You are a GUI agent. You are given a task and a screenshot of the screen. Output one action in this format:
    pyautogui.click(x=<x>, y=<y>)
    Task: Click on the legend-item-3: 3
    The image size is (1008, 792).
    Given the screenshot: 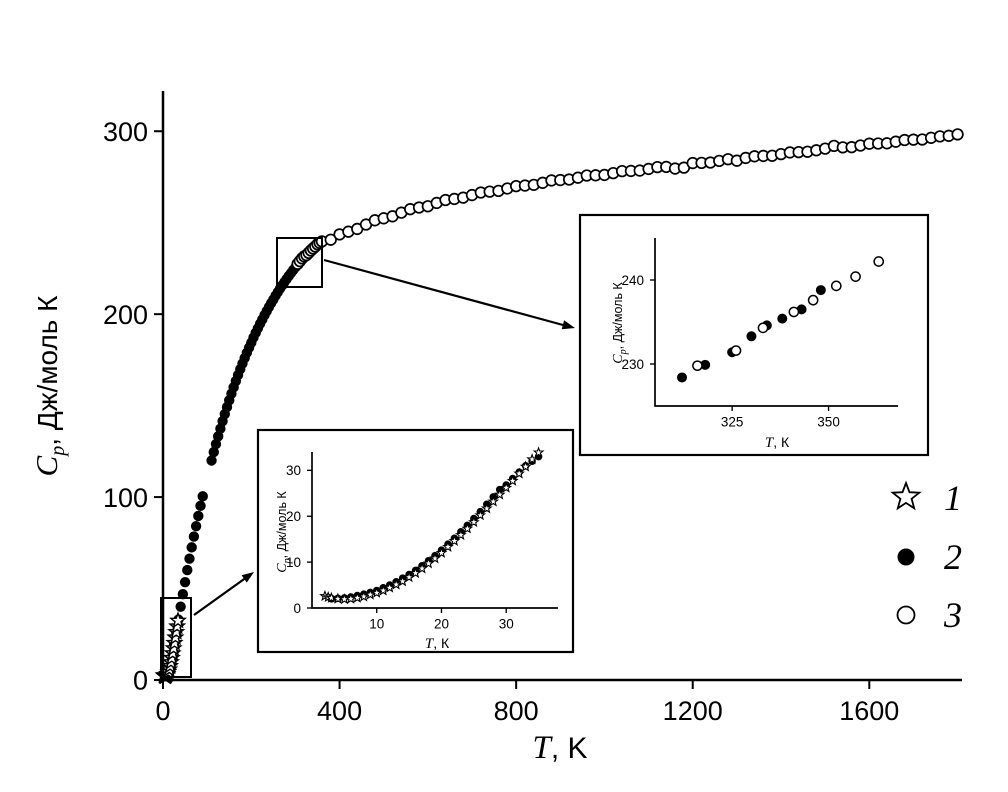 What is the action you would take?
    pyautogui.click(x=929, y=615)
    